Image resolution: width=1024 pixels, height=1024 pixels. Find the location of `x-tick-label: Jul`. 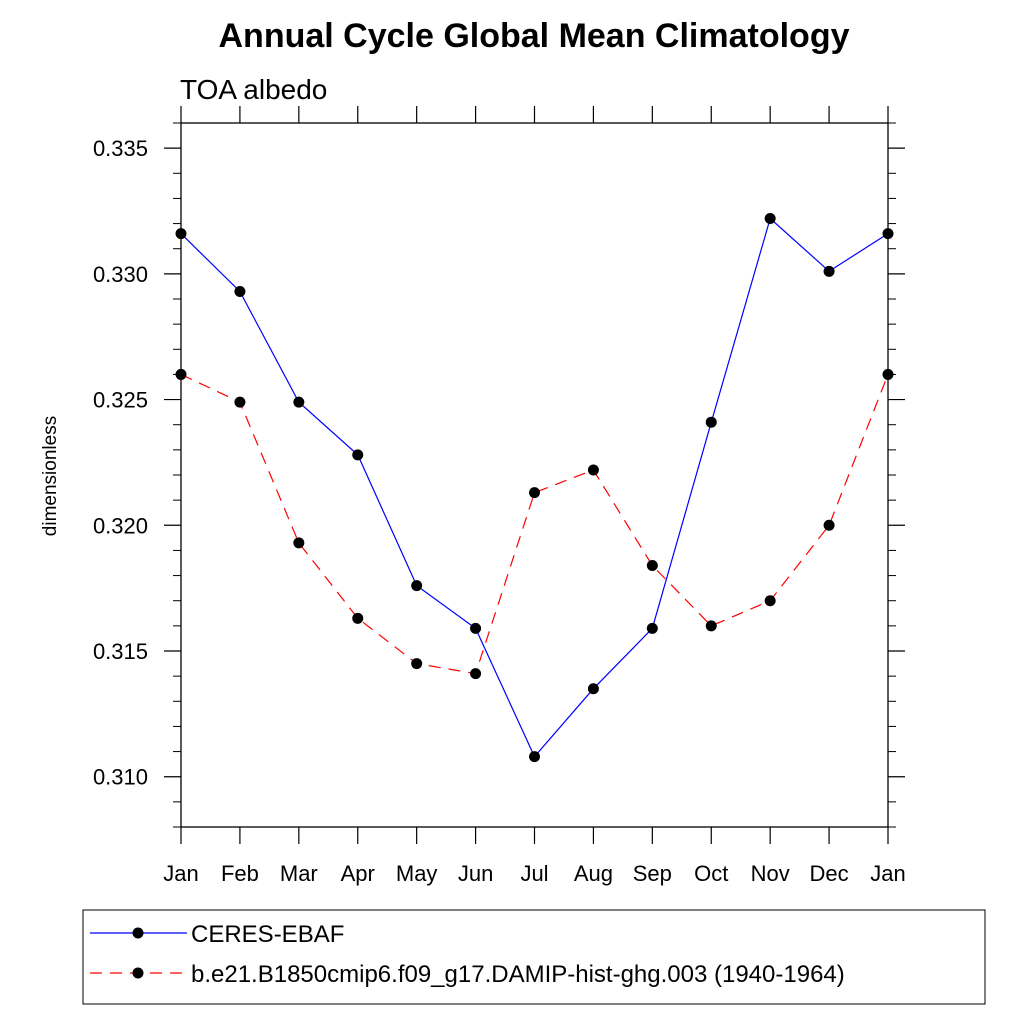

x-tick-label: Jul is located at coordinates (534, 873).